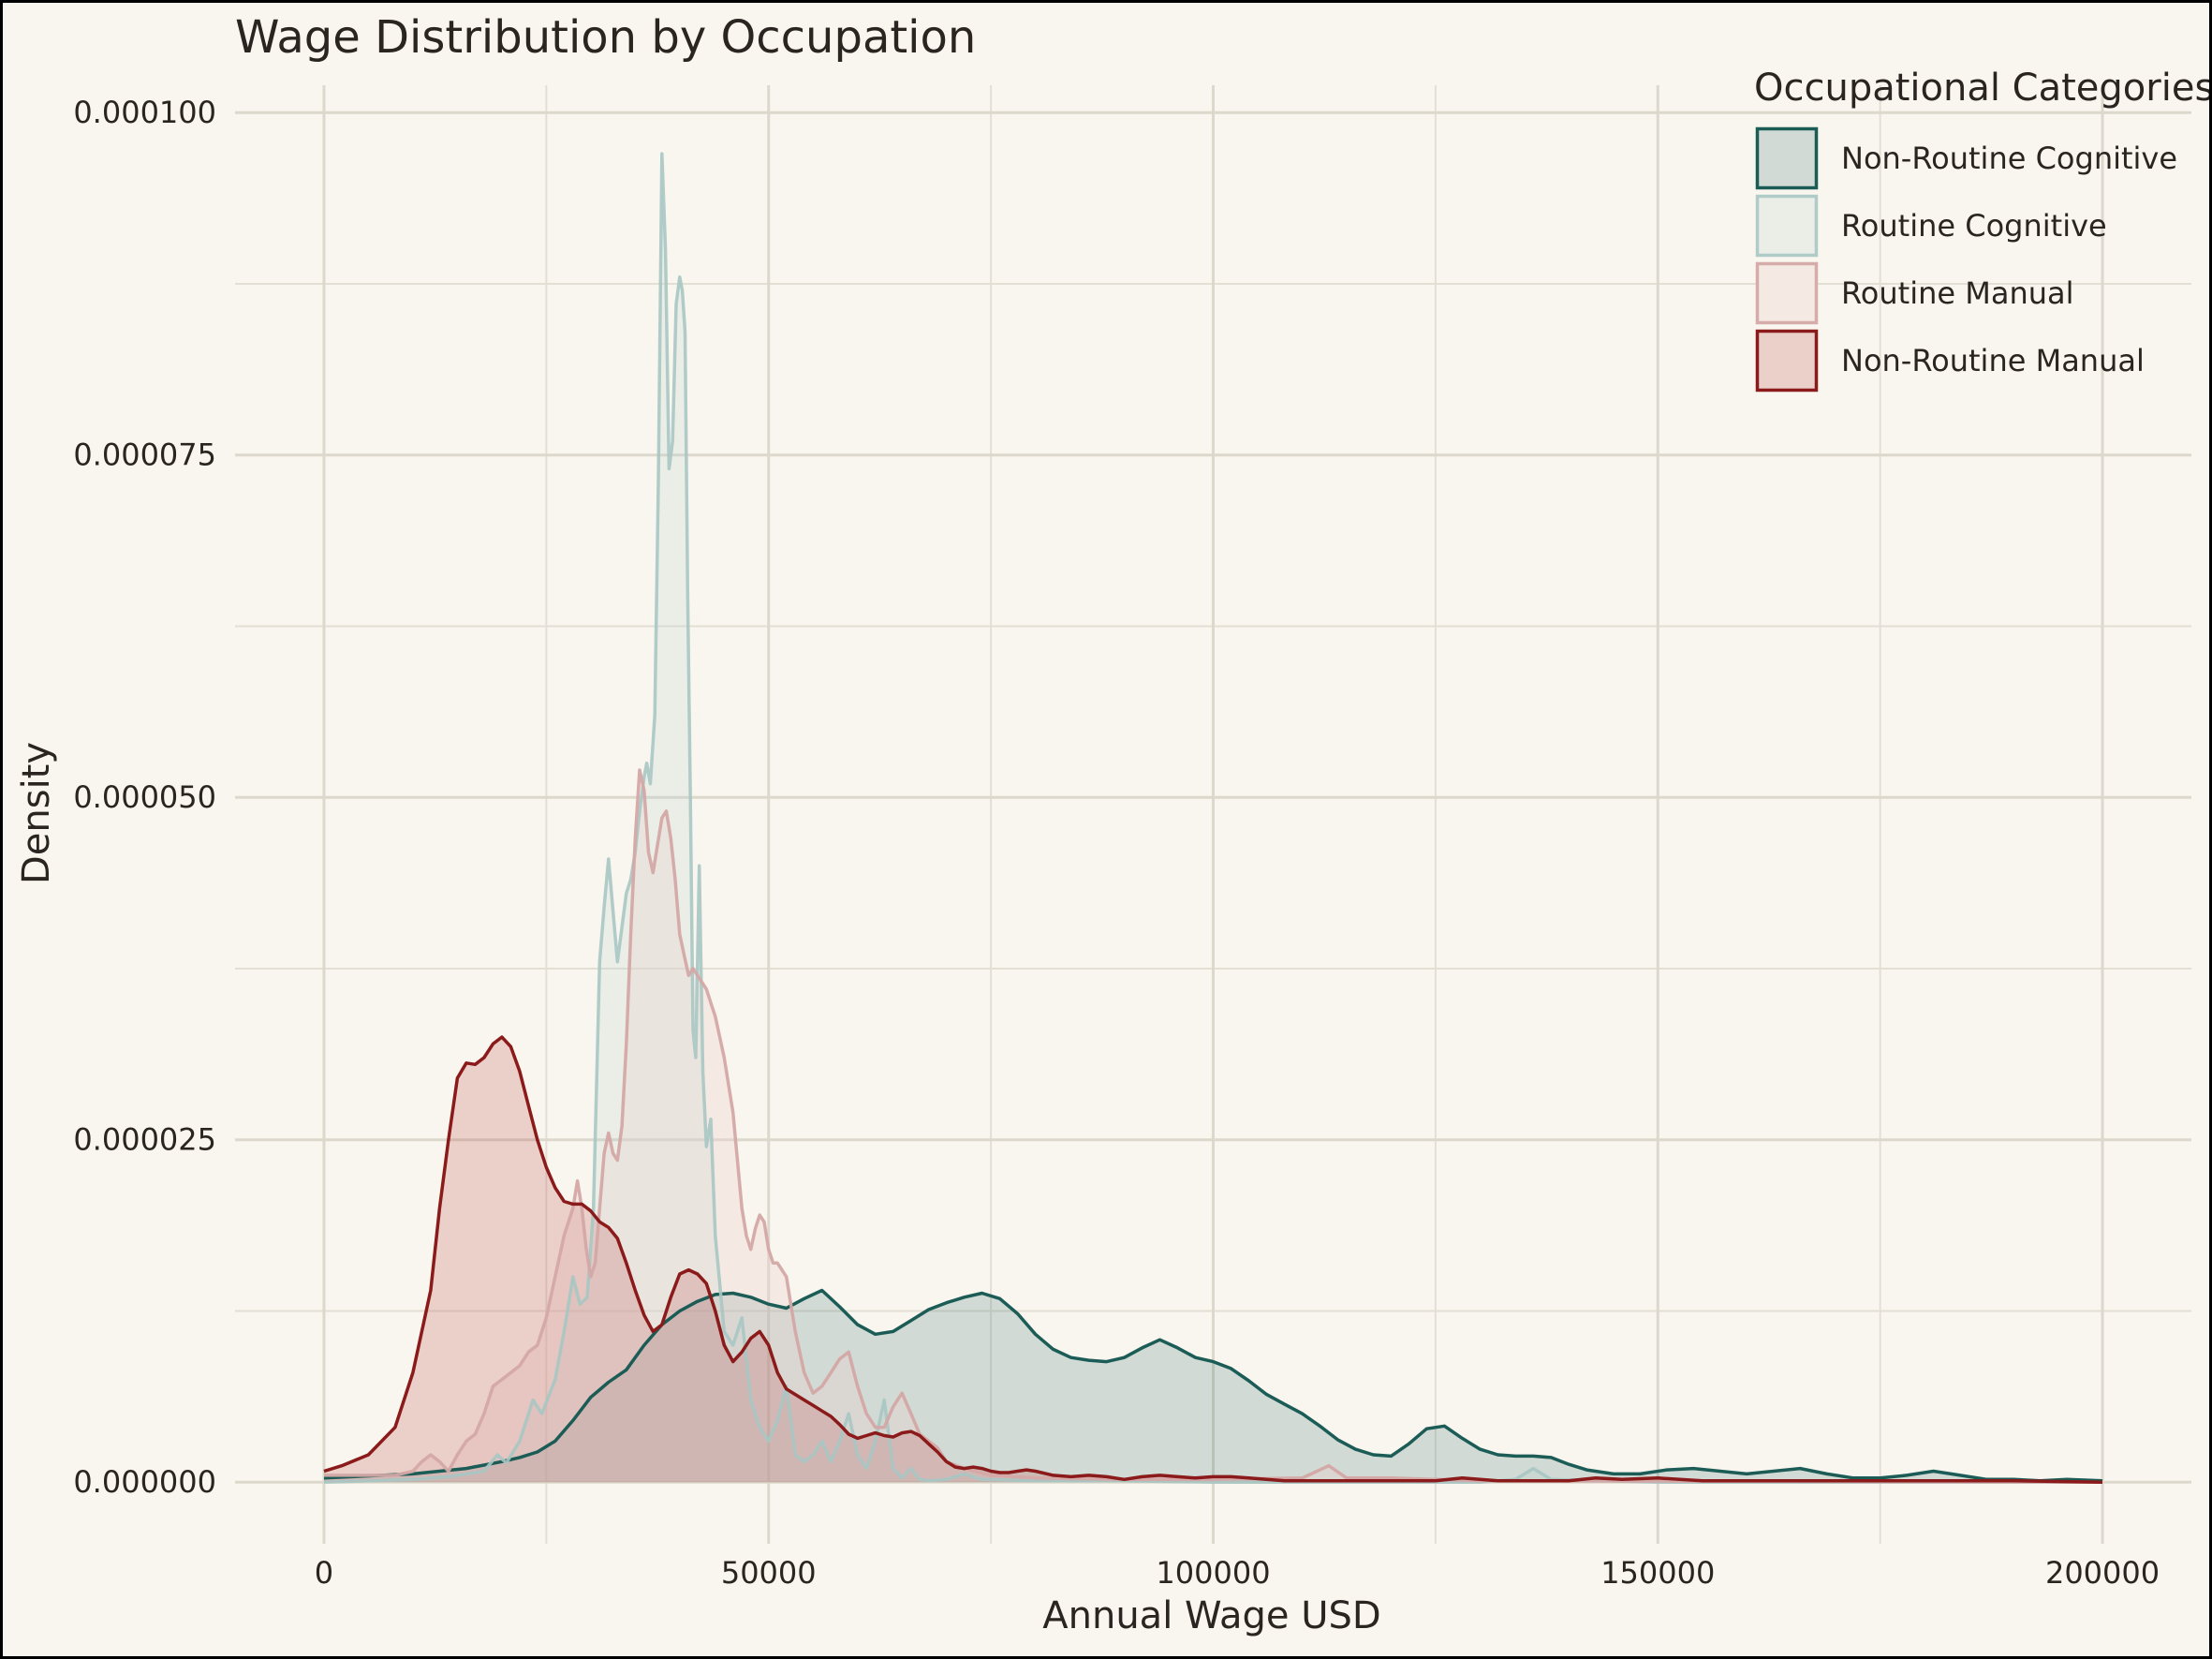 The width and height of the screenshot is (2212, 1659). I want to click on legend-key-bg-non-routine-manual, so click(1787, 361).